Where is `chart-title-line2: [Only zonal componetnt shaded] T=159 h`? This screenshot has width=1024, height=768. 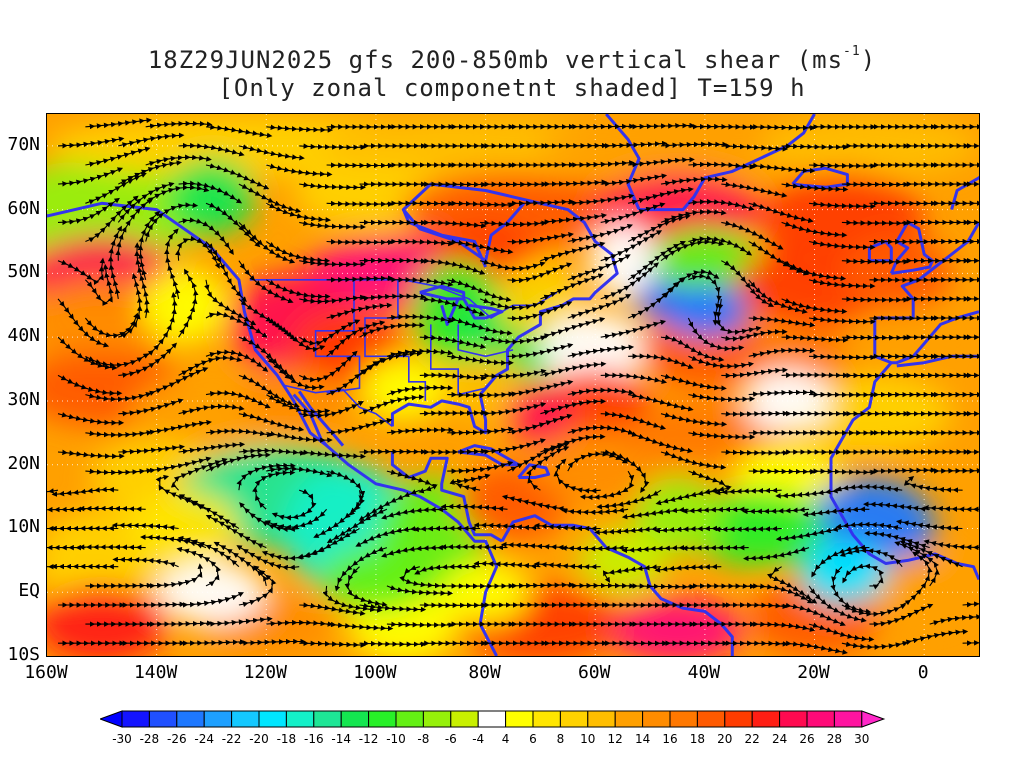
chart-title-line2: [Only zonal componetnt shaded] T=159 h is located at coordinates (512, 88).